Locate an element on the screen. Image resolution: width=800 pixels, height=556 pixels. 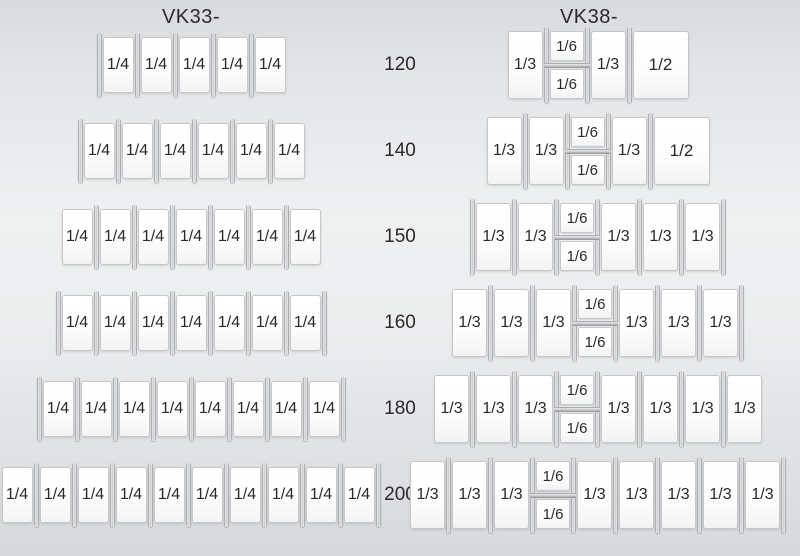
vk33-row-140: 1/4 1/4 1/4 1/4 1/4 1/4 is located at coordinates (191, 151).